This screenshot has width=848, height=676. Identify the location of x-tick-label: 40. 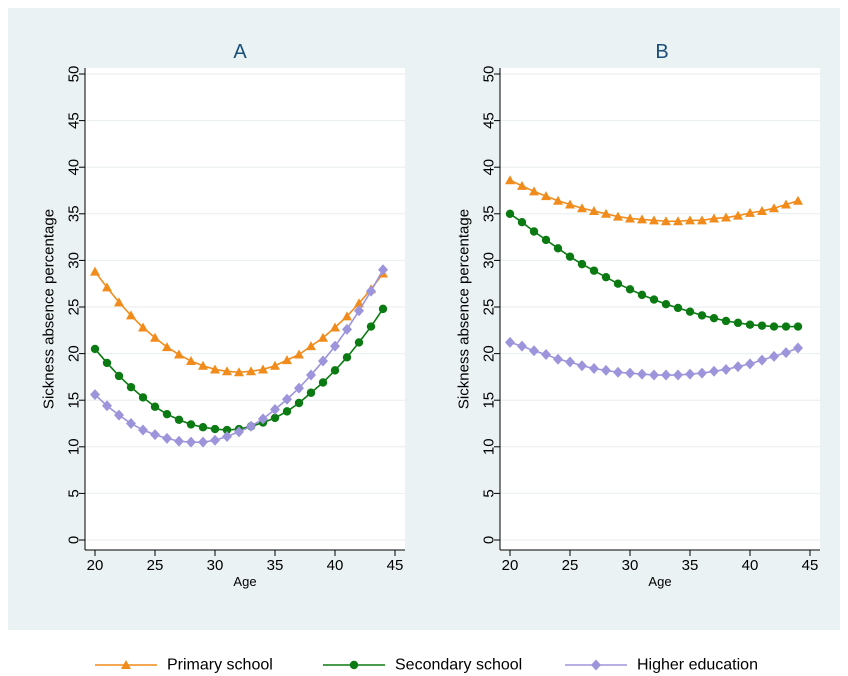
(335, 565).